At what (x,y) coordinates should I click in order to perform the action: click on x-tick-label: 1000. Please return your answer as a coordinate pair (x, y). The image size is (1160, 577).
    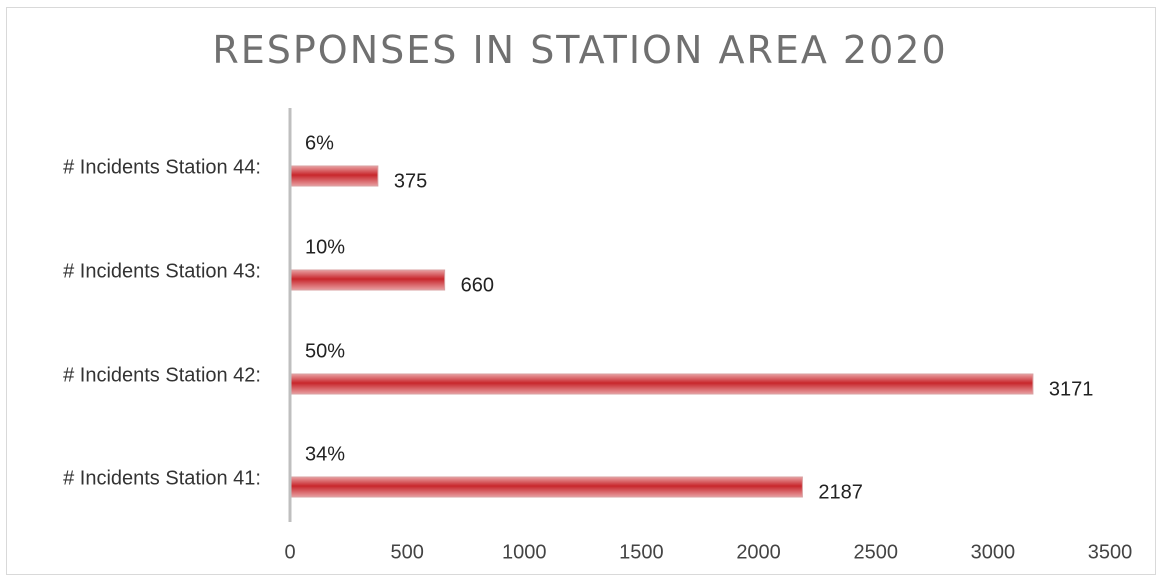
    Looking at the image, I should click on (524, 552).